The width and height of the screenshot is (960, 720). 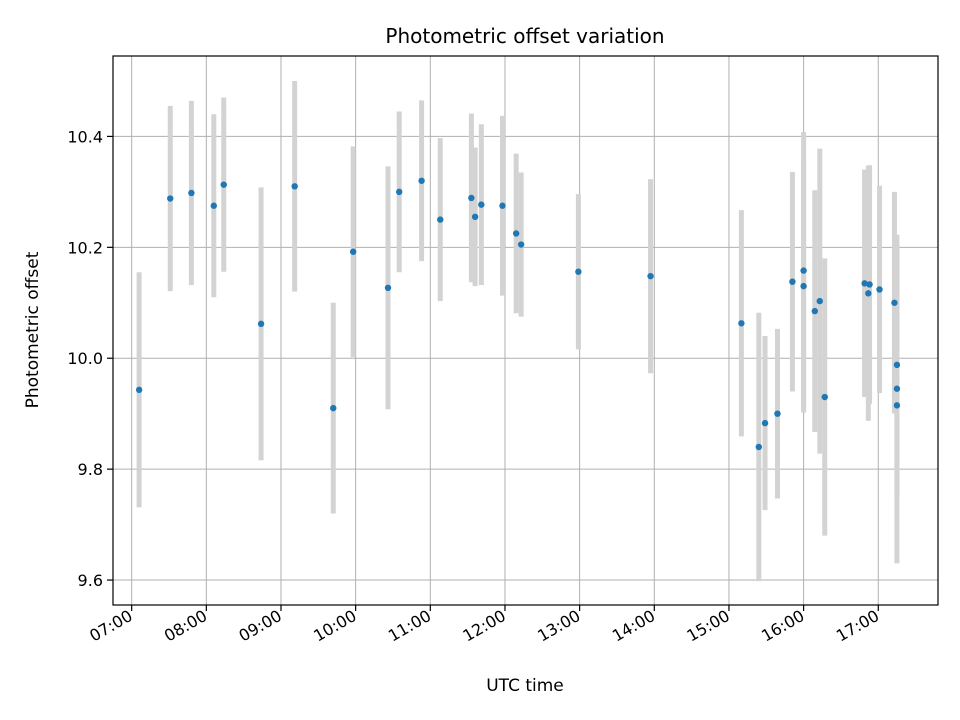 What do you see at coordinates (525, 686) in the screenshot?
I see `x-axis-title: UTC time` at bounding box center [525, 686].